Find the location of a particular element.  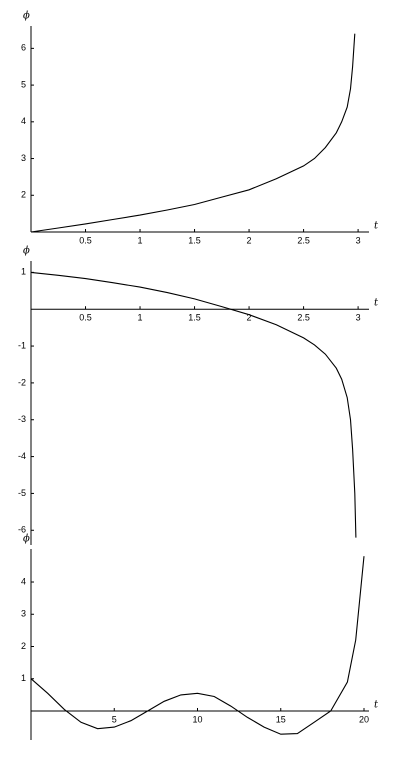

y-tick-label: 6 is located at coordinates (23, 48).